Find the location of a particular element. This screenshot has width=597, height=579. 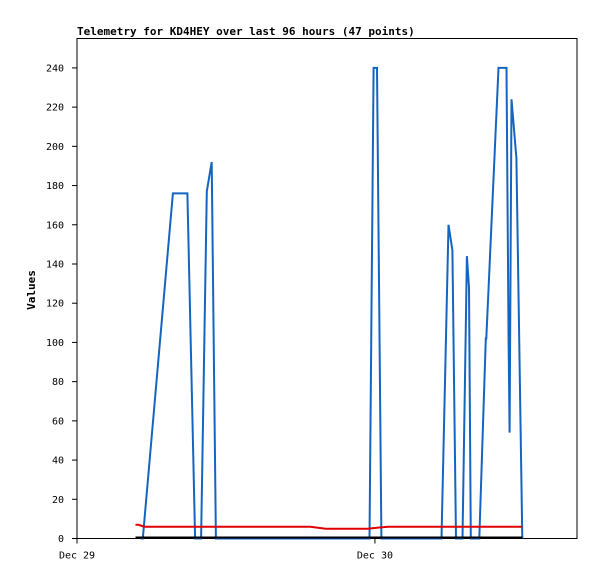

y-axis: 0 20 40 60 80 100 120 140 160 180 200 220 240 is located at coordinates (61, 304).